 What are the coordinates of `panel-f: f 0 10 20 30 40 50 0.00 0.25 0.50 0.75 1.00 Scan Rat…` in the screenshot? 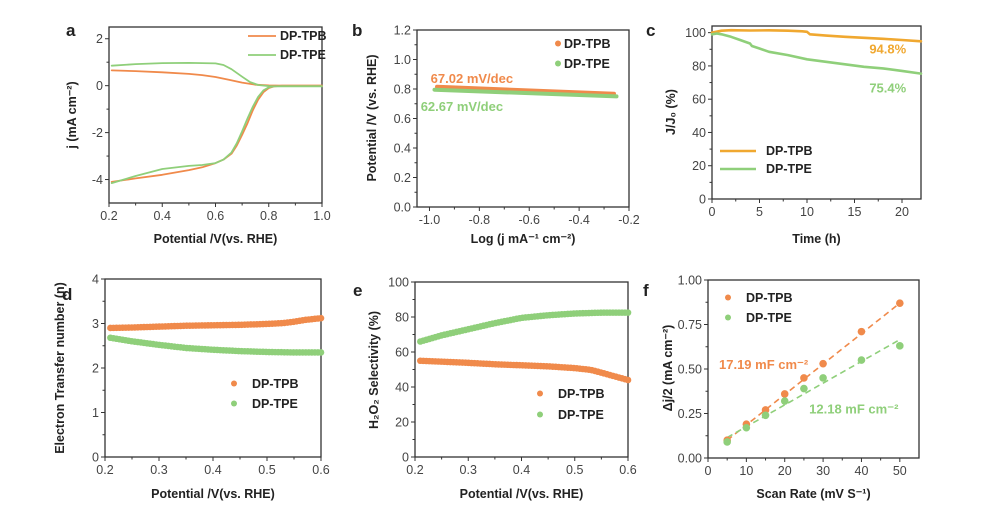 It's located at (781, 387).